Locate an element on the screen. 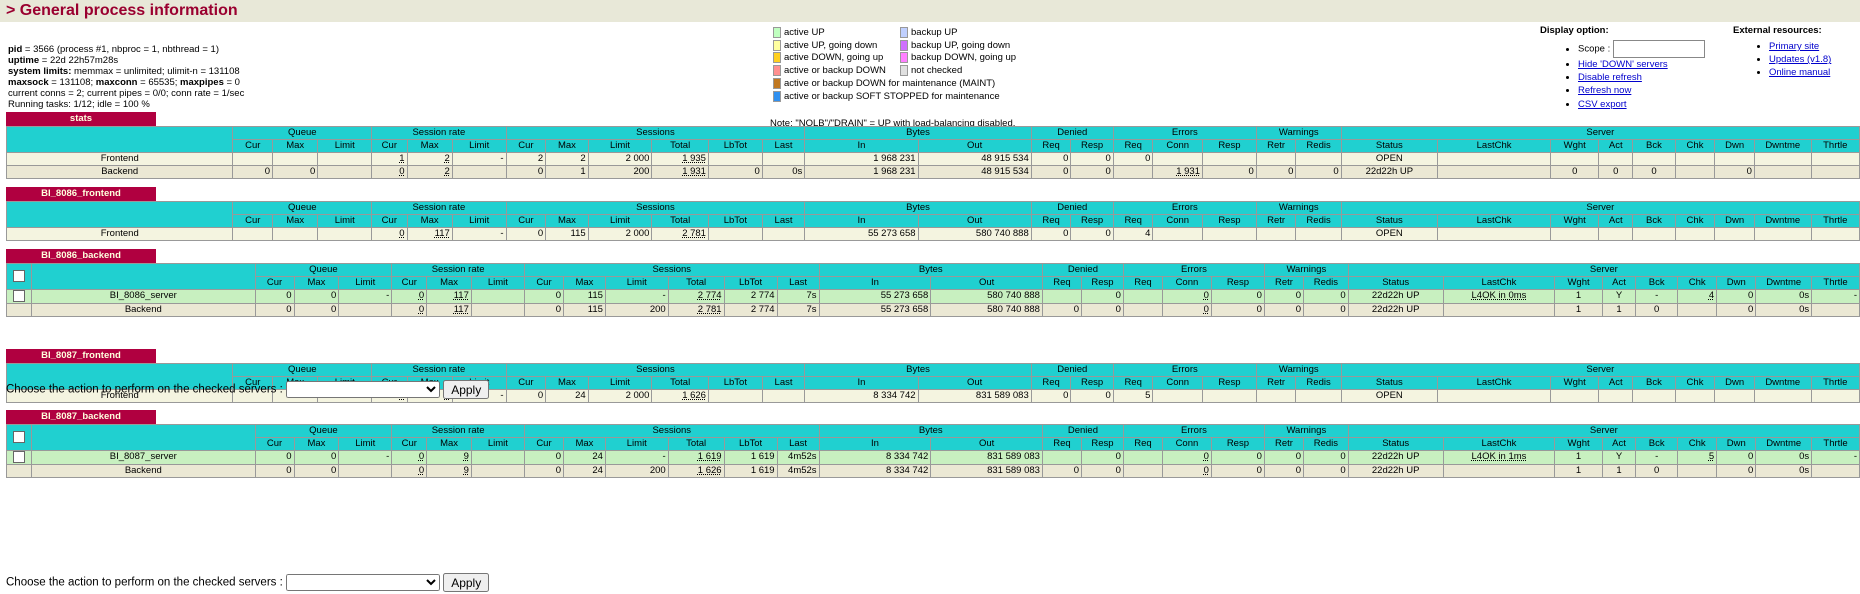 The image size is (1860, 594). cell-value: L4OK in 0ms is located at coordinates (1499, 296).